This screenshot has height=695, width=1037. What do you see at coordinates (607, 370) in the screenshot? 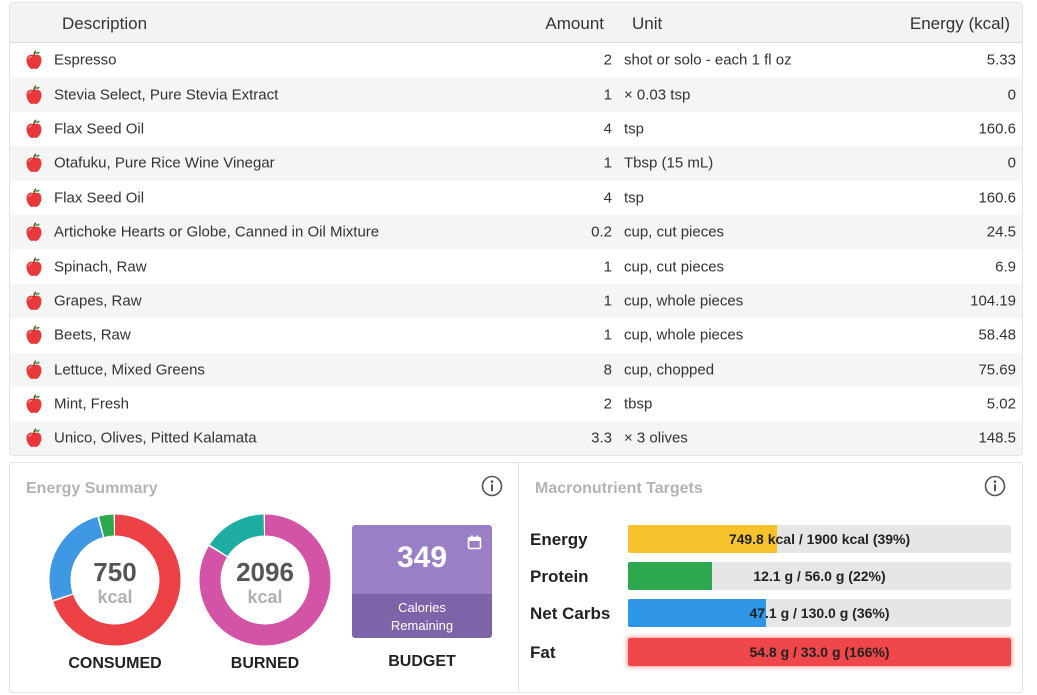
I see `food-amount: 8` at bounding box center [607, 370].